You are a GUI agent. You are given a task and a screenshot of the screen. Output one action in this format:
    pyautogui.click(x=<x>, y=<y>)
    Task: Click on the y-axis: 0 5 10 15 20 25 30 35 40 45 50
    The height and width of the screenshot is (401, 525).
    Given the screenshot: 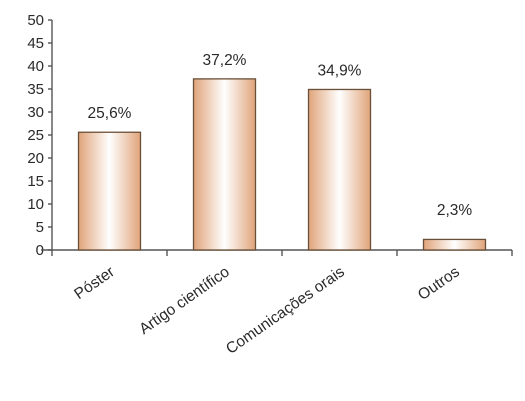 What is the action you would take?
    pyautogui.click(x=40, y=135)
    